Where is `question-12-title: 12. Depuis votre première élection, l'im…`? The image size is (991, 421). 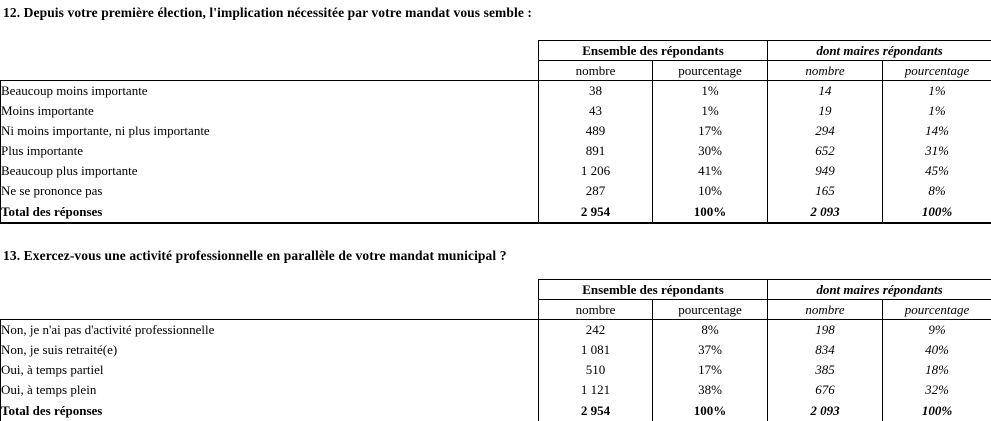 question-12-title: 12. Depuis votre première élection, l'im… is located at coordinates (268, 12).